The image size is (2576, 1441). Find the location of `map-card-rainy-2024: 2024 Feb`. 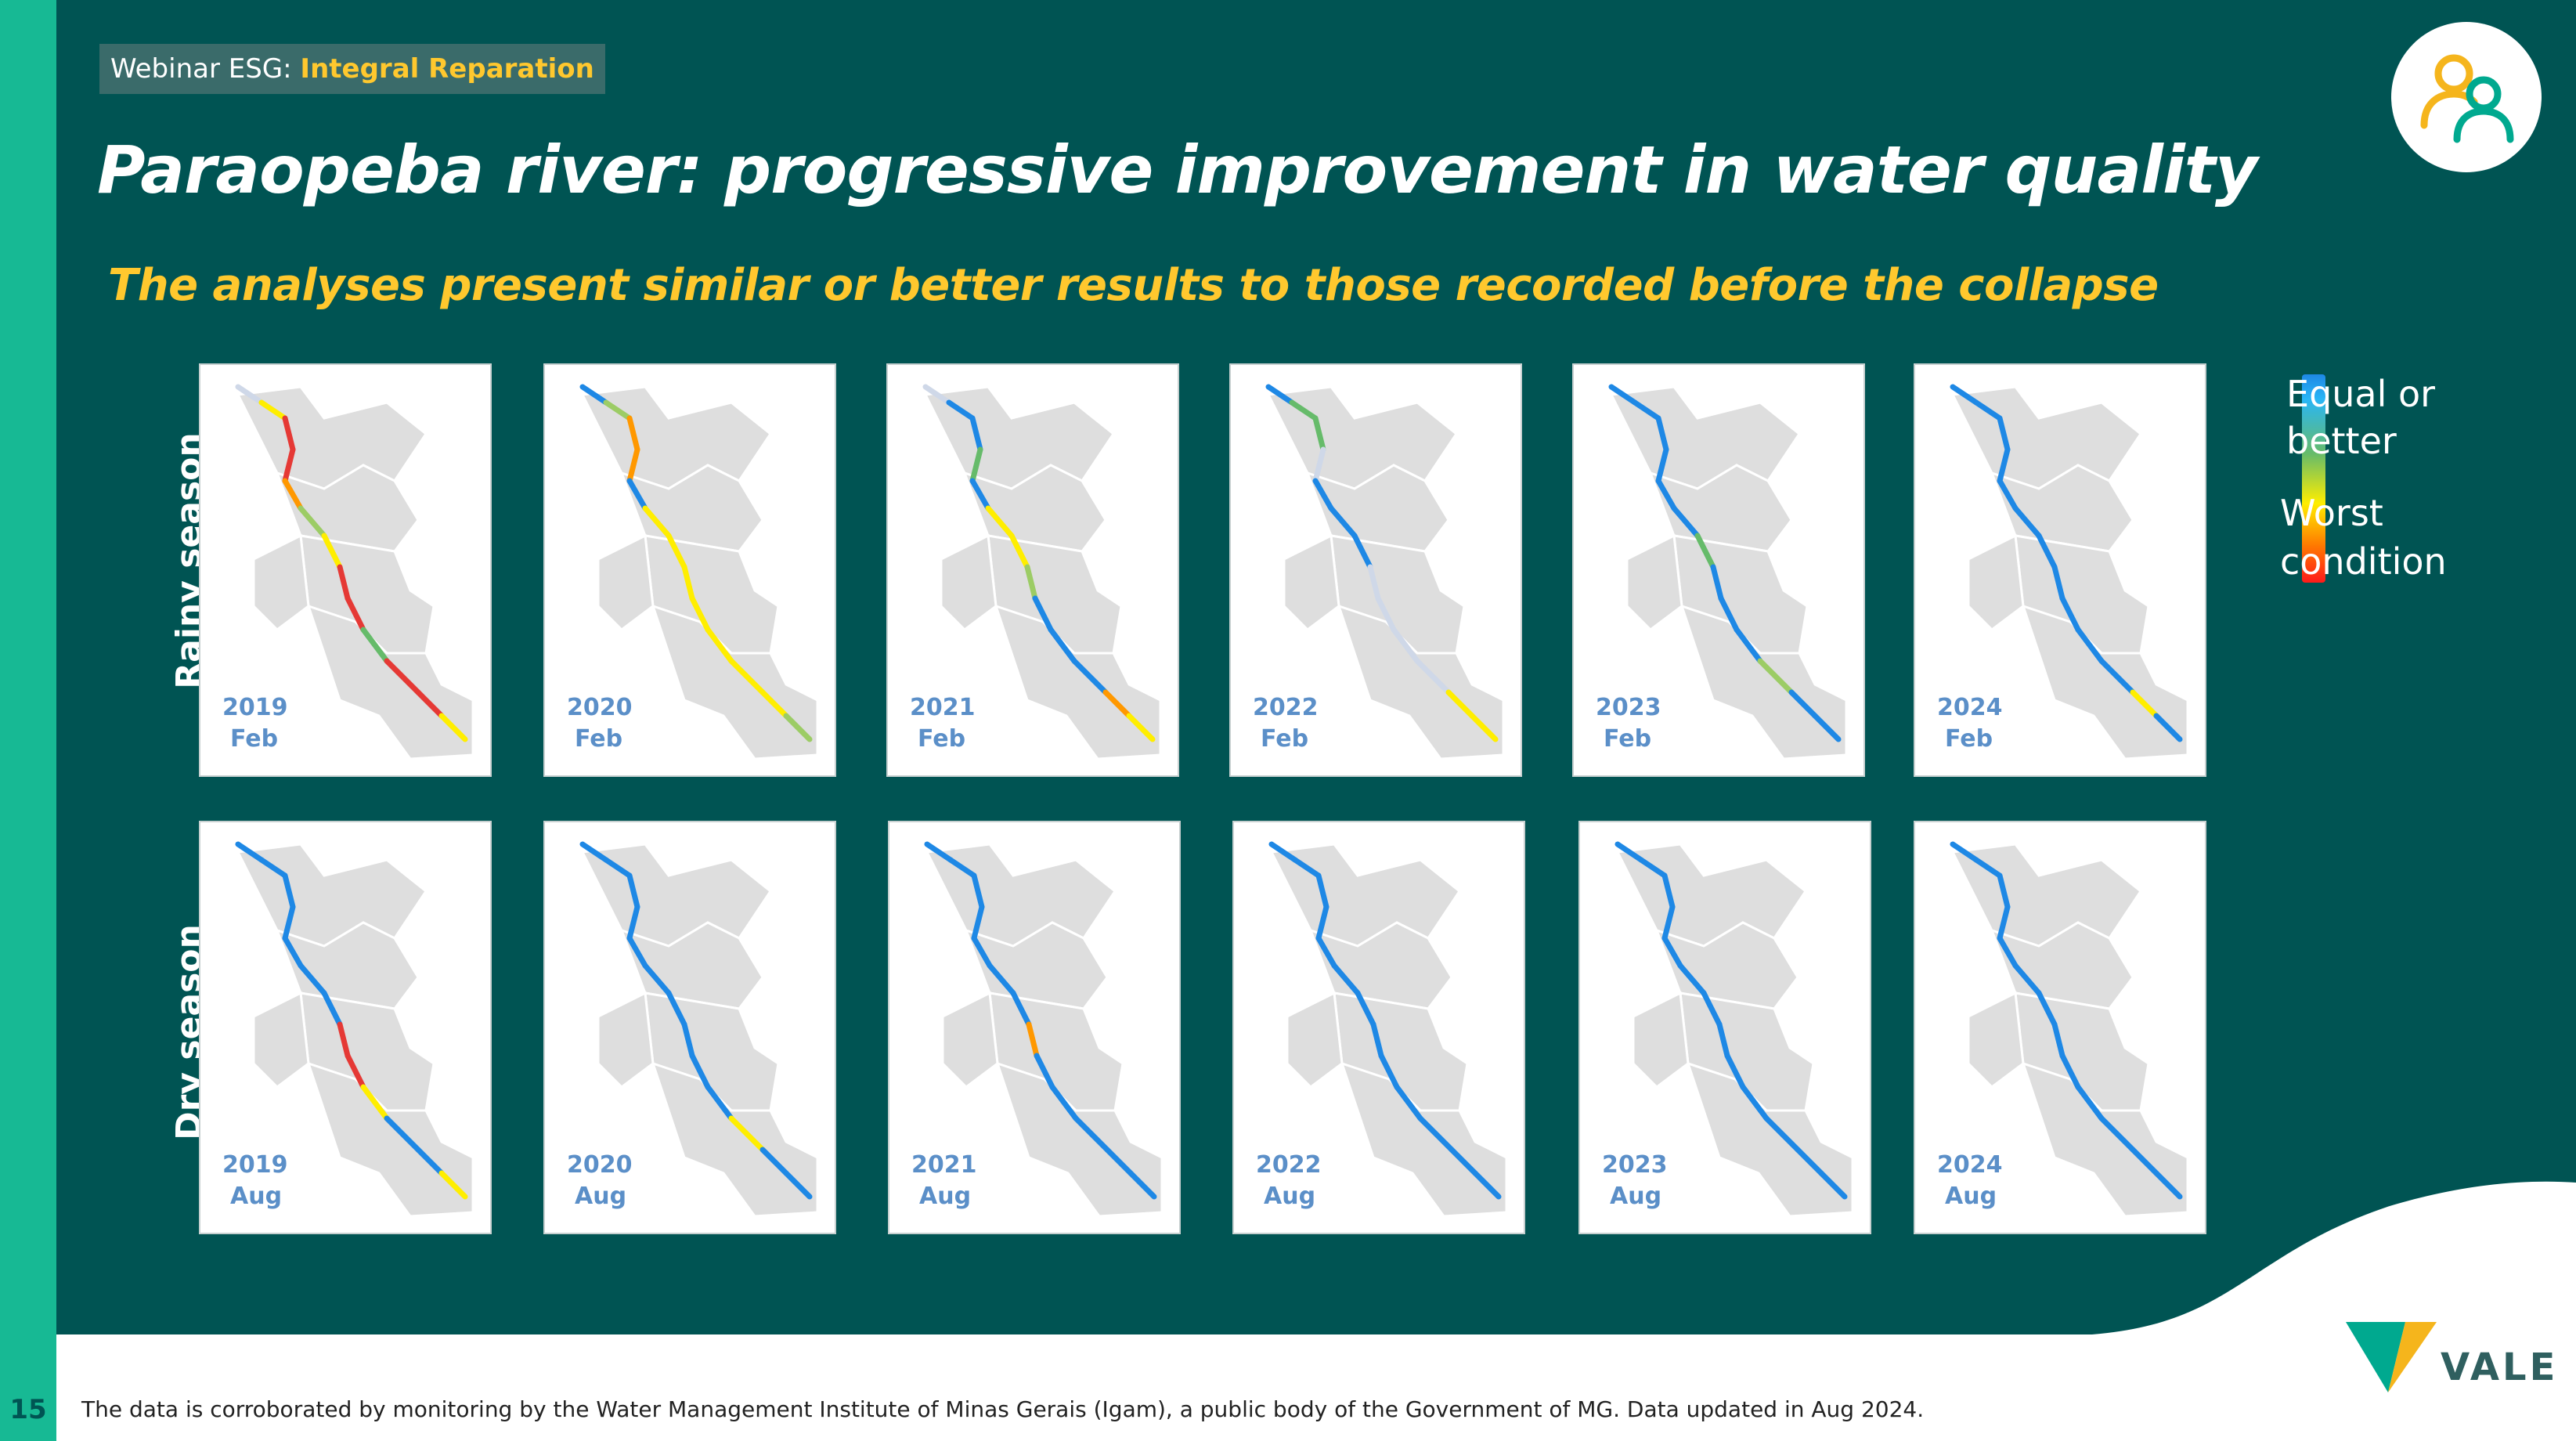

map-card-rainy-2024: 2024 Feb is located at coordinates (2060, 570).